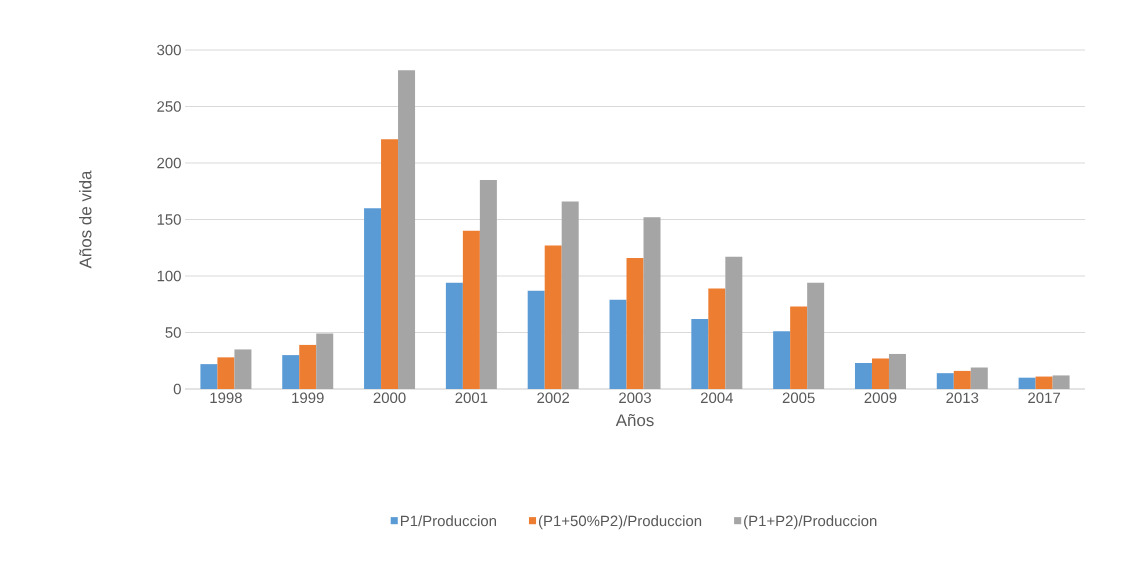 The height and width of the screenshot is (562, 1136). I want to click on x-tick-label: 2001, so click(471, 398).